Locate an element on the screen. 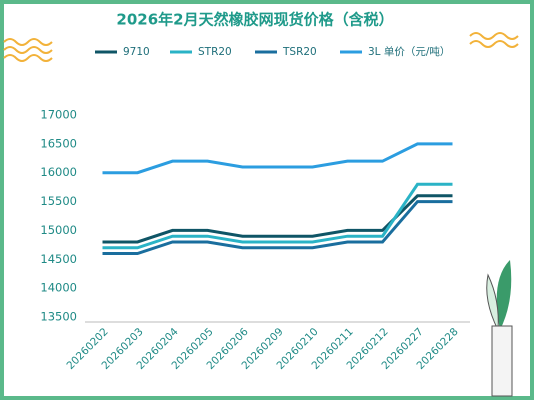 This screenshot has height=400, width=534. legend: 9710 STR20 TSR20 3L 单价（元/吨） is located at coordinates (272, 51).